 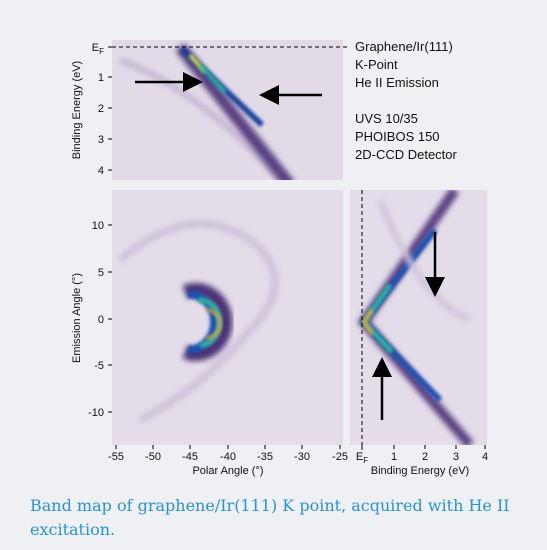 What do you see at coordinates (397, 136) in the screenshot?
I see `info-text: PHOIBOS 150` at bounding box center [397, 136].